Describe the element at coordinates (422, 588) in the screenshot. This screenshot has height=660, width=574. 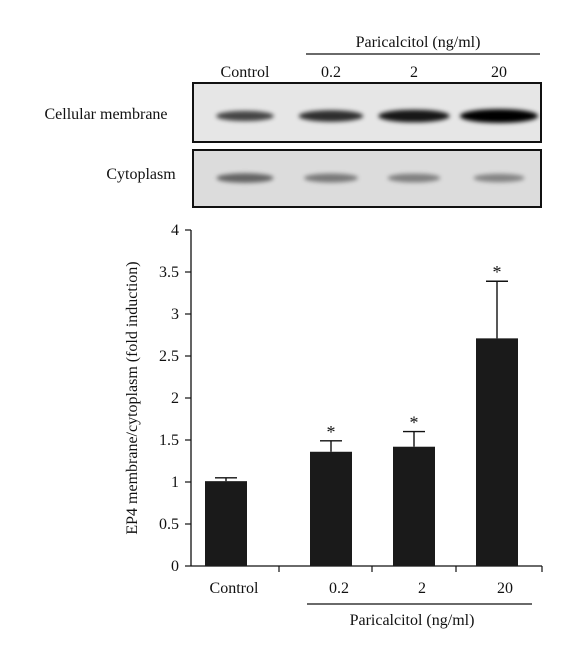
I see `x-tick-label: 2` at that location.